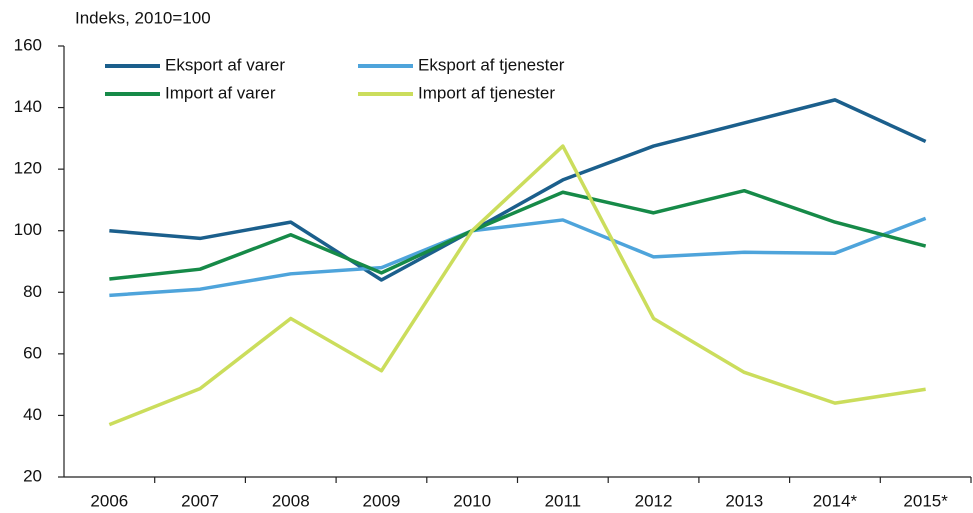 Image resolution: width=973 pixels, height=513 pixels. Describe the element at coordinates (28, 106) in the screenshot. I see `y-tick-label: 140` at that location.